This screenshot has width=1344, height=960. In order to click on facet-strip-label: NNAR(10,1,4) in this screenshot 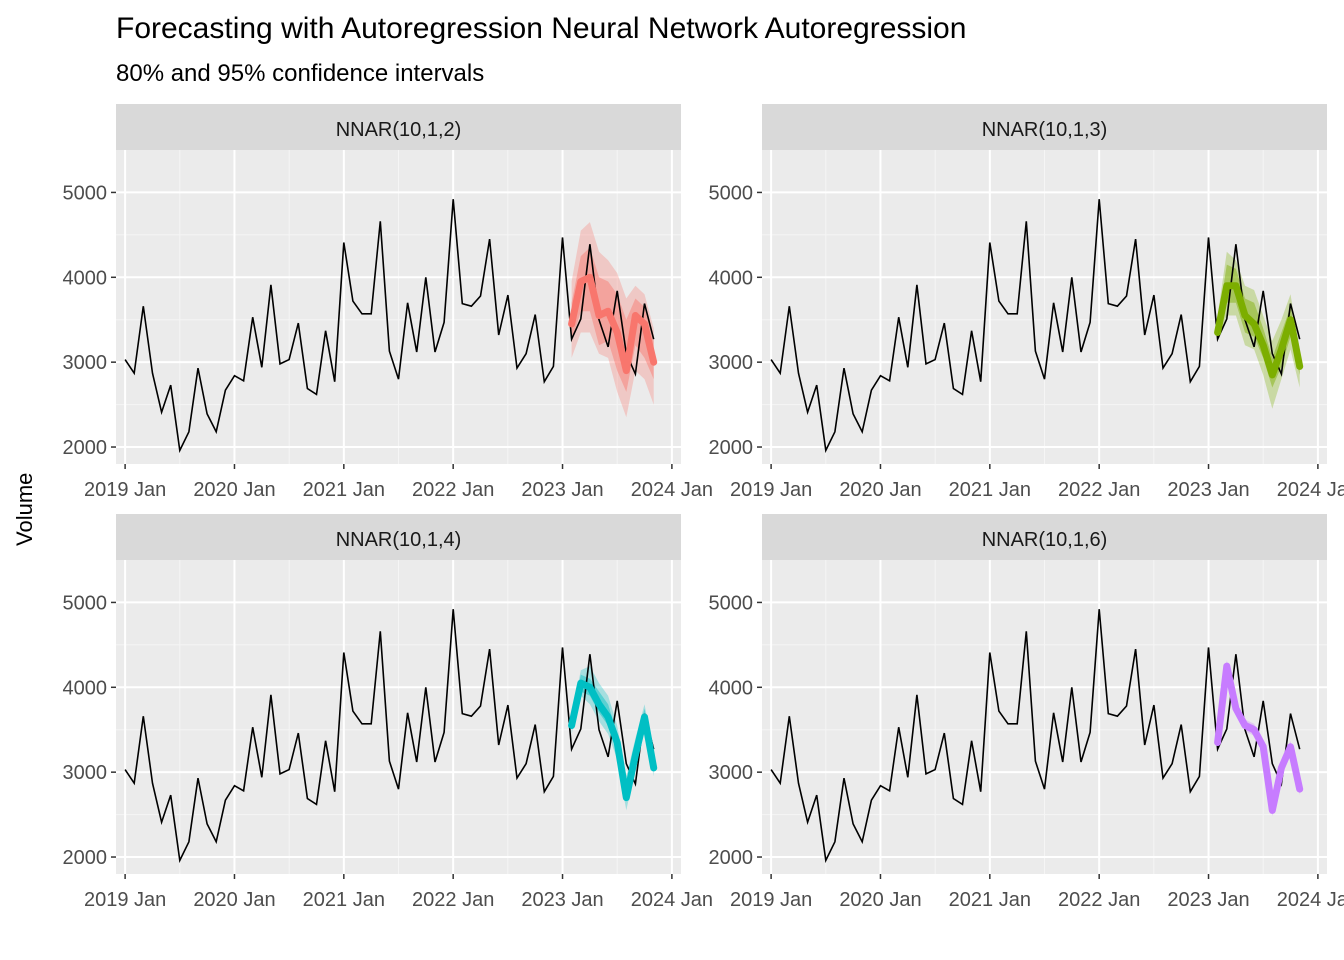, I will do `click(399, 540)`.